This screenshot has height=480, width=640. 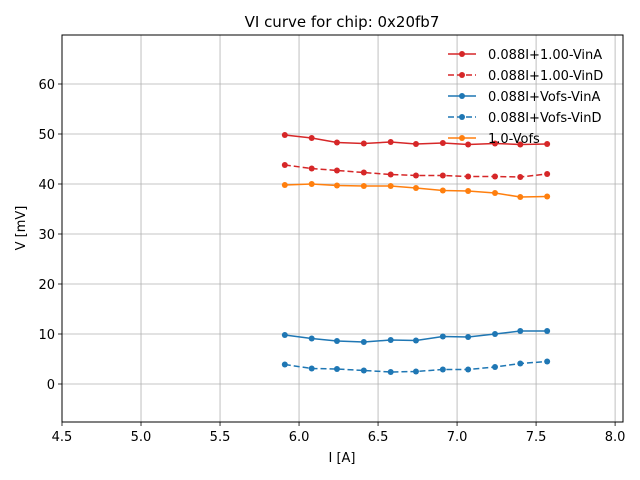 I want to click on legend-entry: 0.088I+Vofs-VinD, so click(x=525, y=118).